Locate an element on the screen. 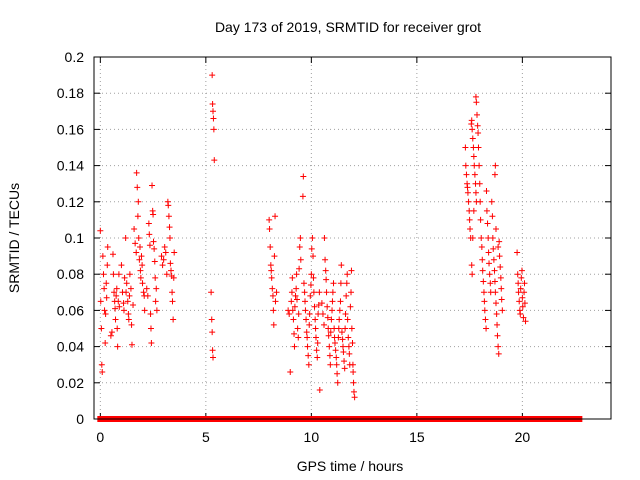  x-tick-label: 20 is located at coordinates (523, 437).